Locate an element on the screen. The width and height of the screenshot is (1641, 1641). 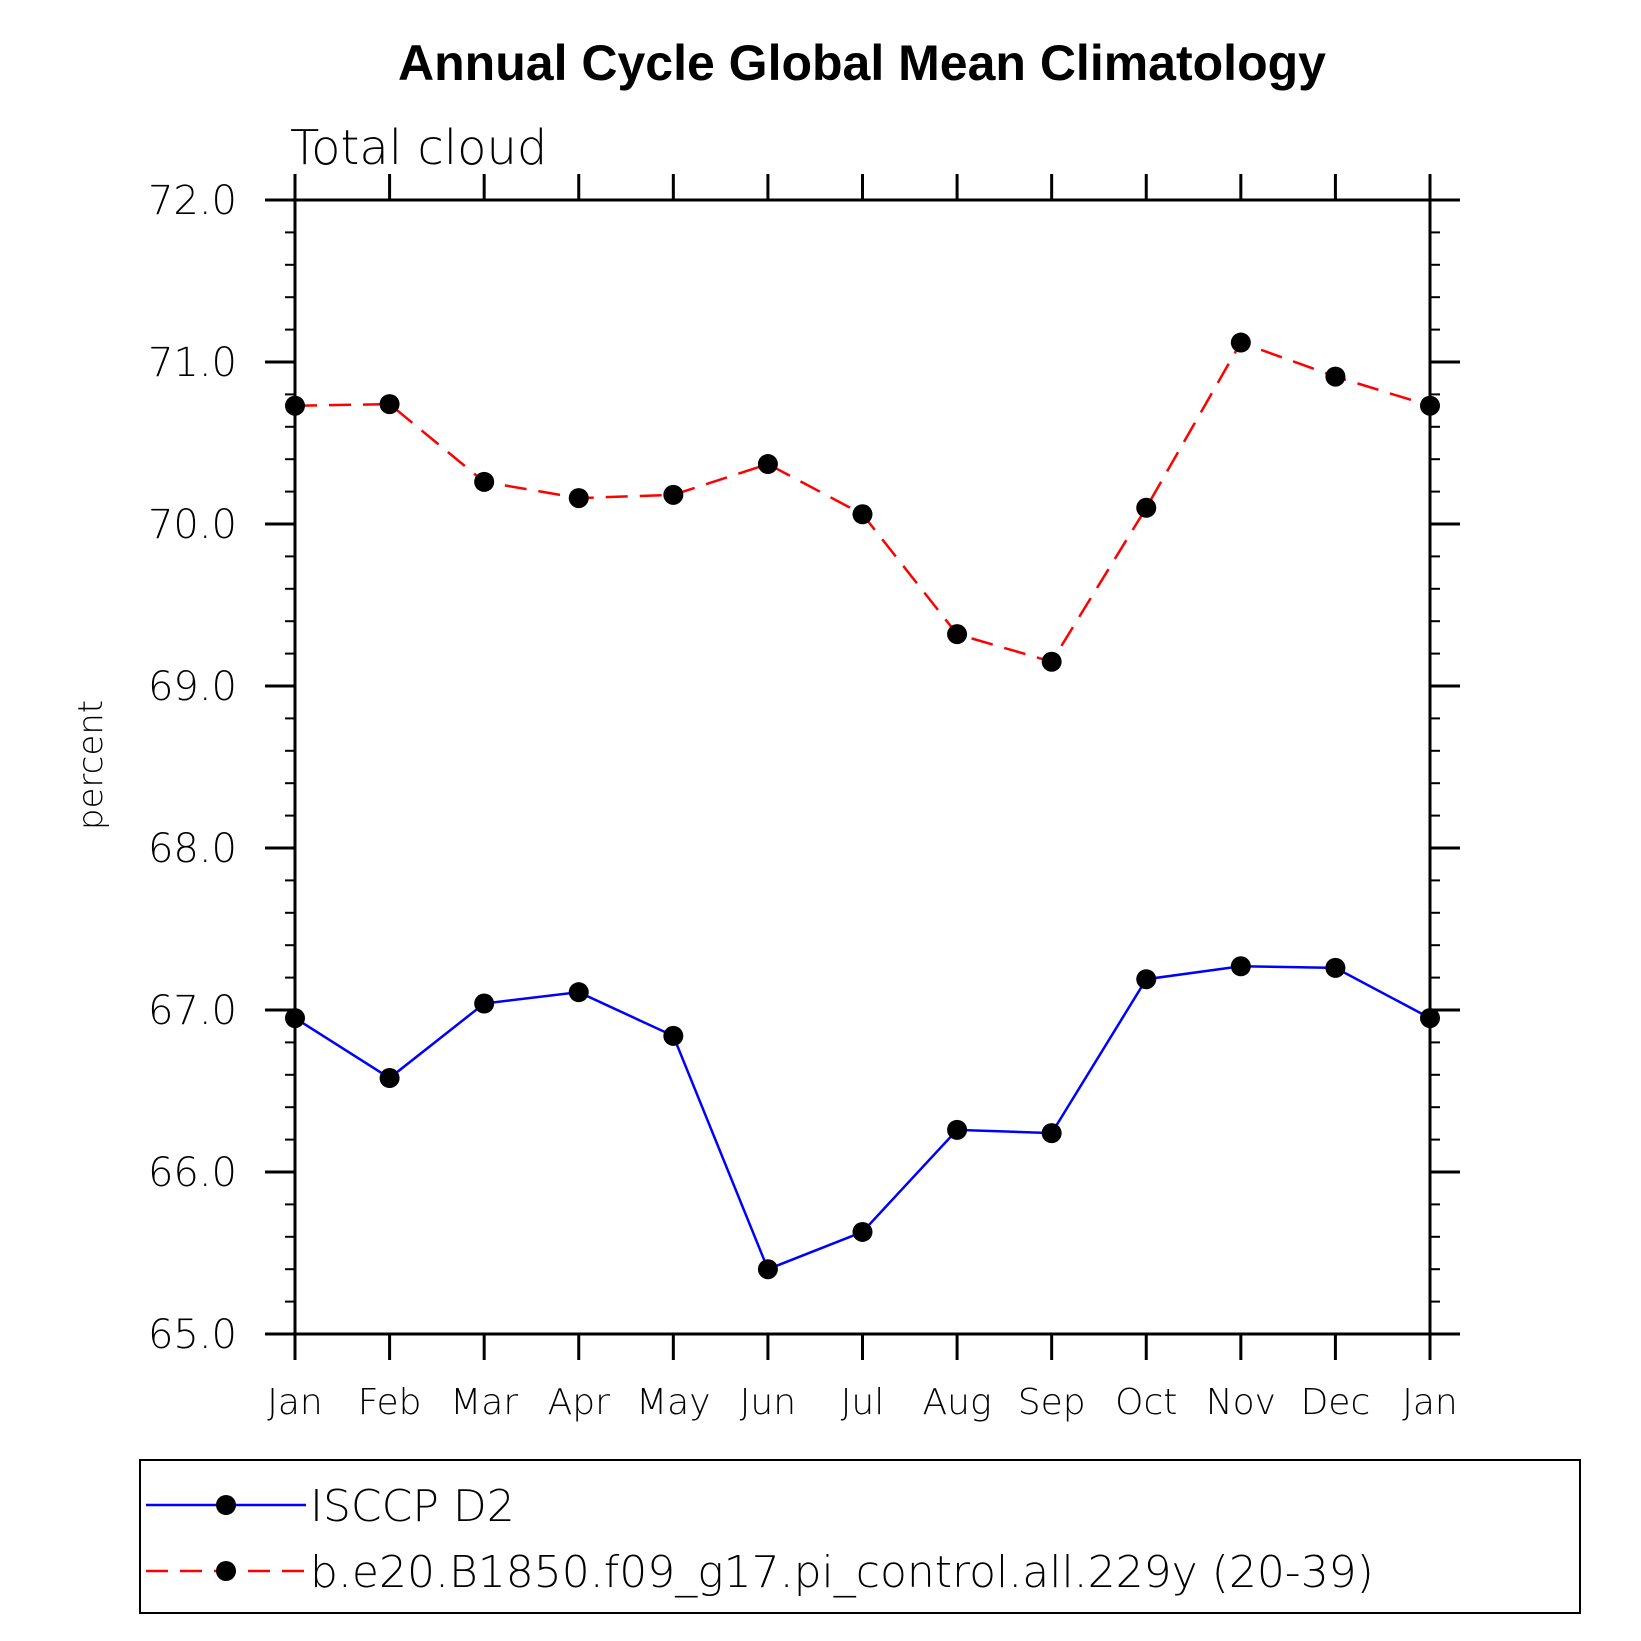
y-tick-label: 65.0 is located at coordinates (192, 1335).